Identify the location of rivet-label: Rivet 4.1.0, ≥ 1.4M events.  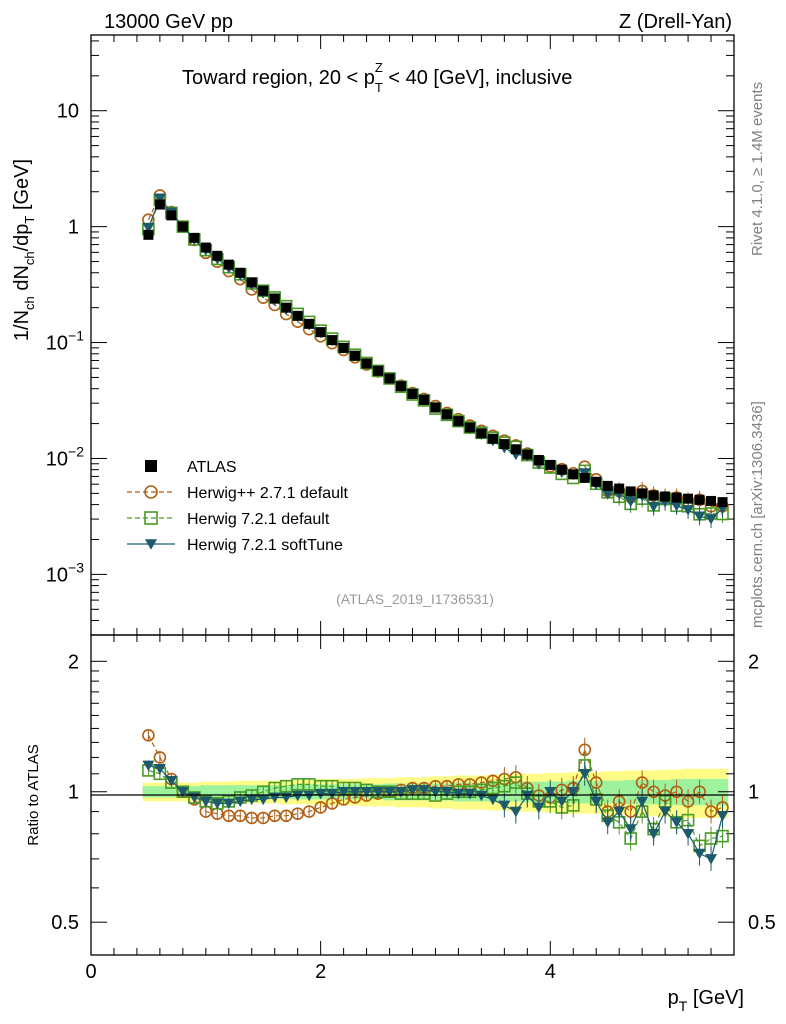
(757, 169).